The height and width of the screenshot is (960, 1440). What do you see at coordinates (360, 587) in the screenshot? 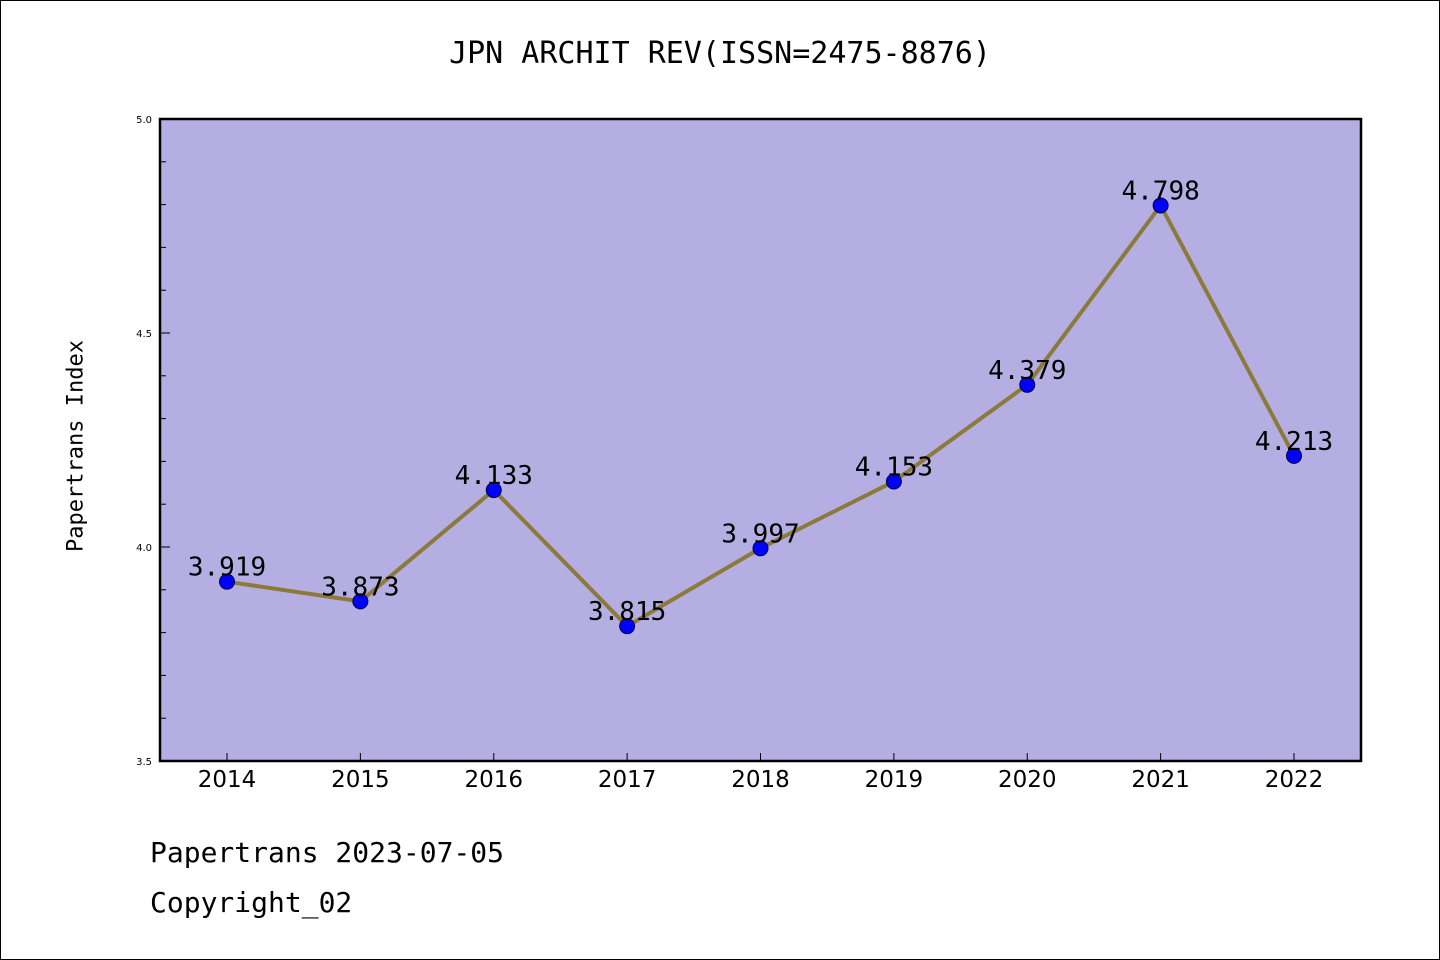
I see `data-label: 3.873` at bounding box center [360, 587].